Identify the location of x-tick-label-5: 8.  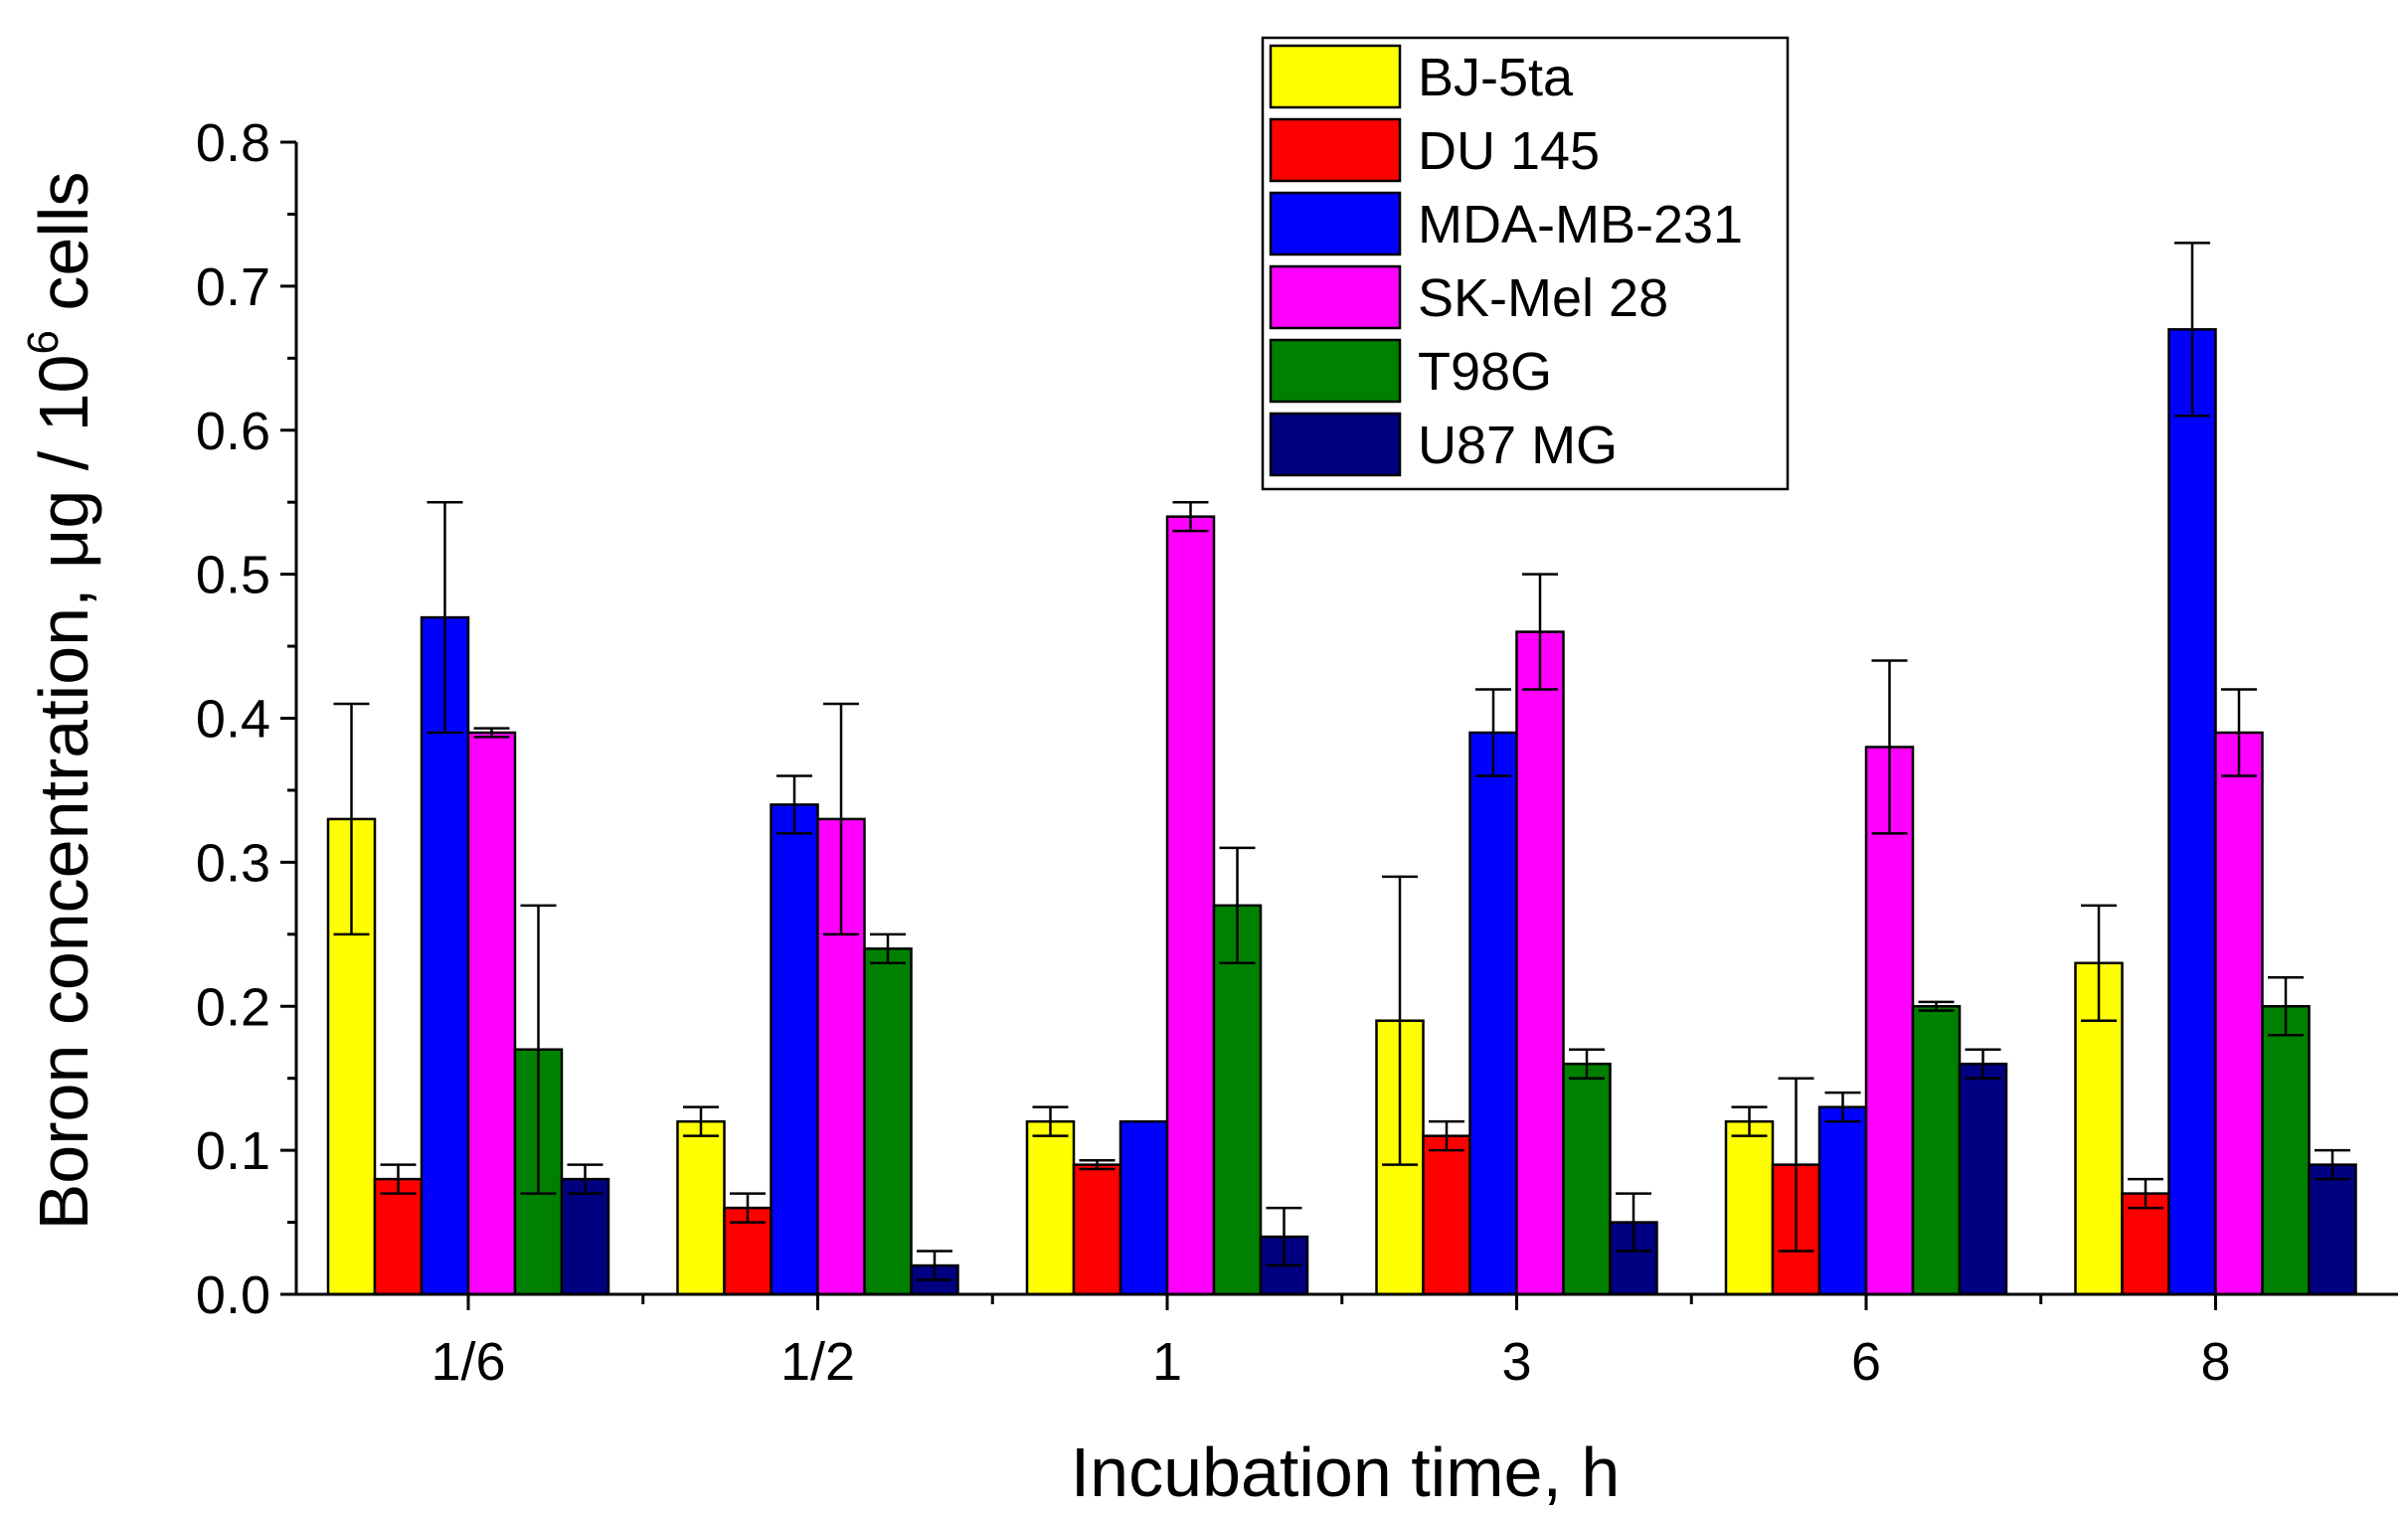
(2215, 1362).